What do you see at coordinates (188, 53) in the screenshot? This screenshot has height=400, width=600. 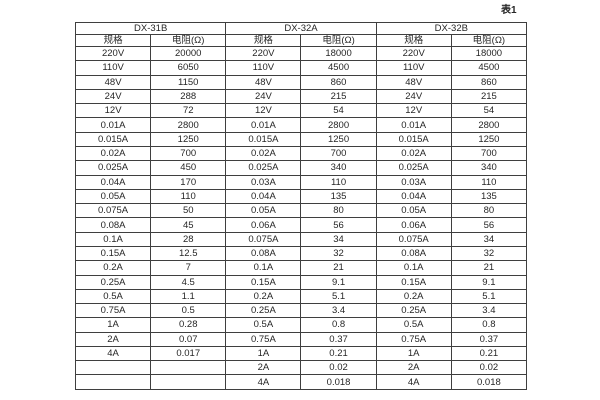 I see `resistance-cell: 20000` at bounding box center [188, 53].